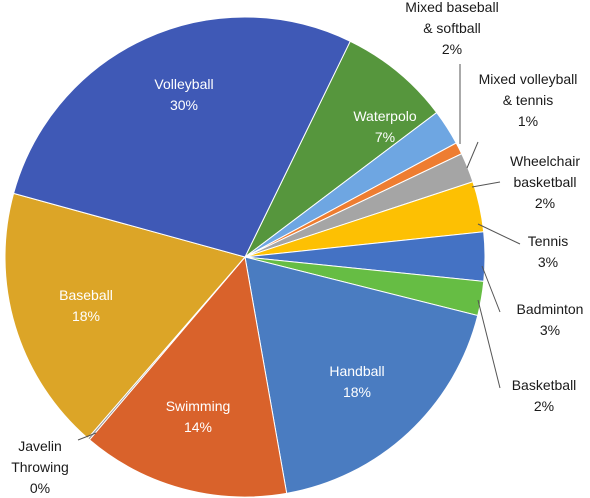  What do you see at coordinates (489, 344) in the screenshot?
I see `leader-line-basketball` at bounding box center [489, 344].